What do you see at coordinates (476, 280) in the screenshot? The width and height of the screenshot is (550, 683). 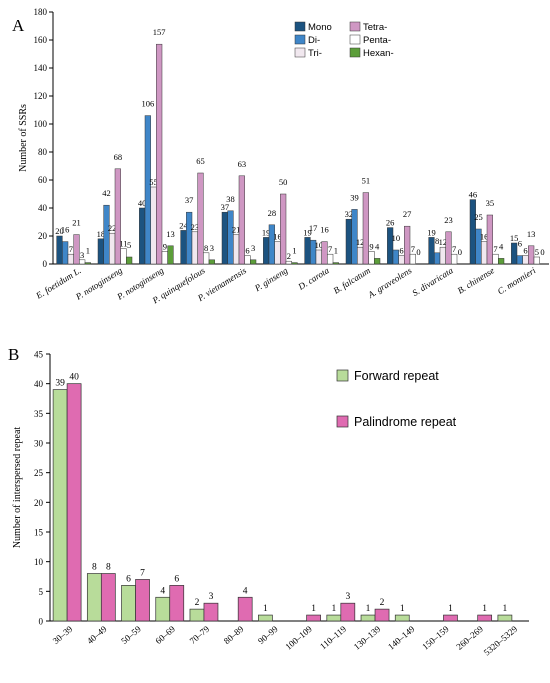 I see `panel-a-category-label: B. chinense` at bounding box center [476, 280].